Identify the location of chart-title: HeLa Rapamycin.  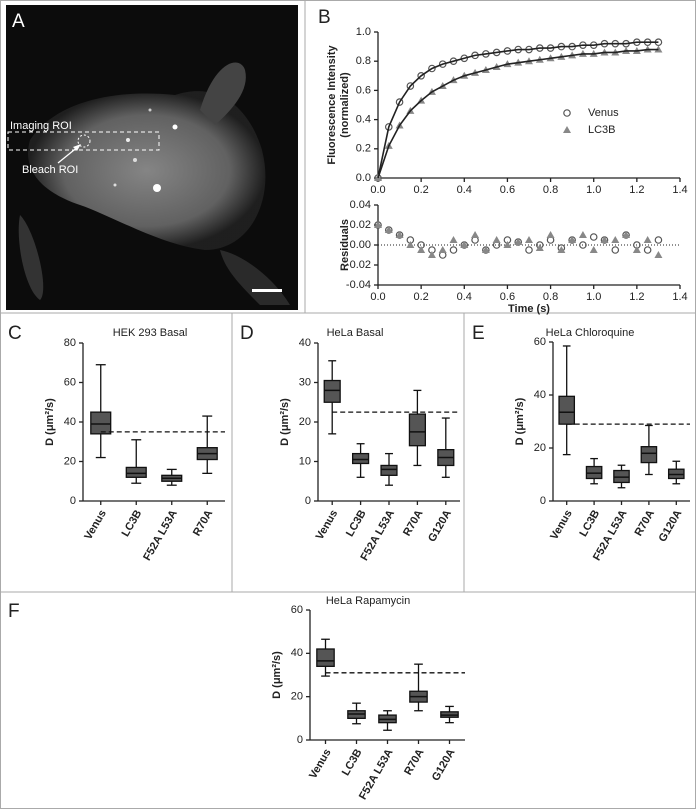
(368, 601).